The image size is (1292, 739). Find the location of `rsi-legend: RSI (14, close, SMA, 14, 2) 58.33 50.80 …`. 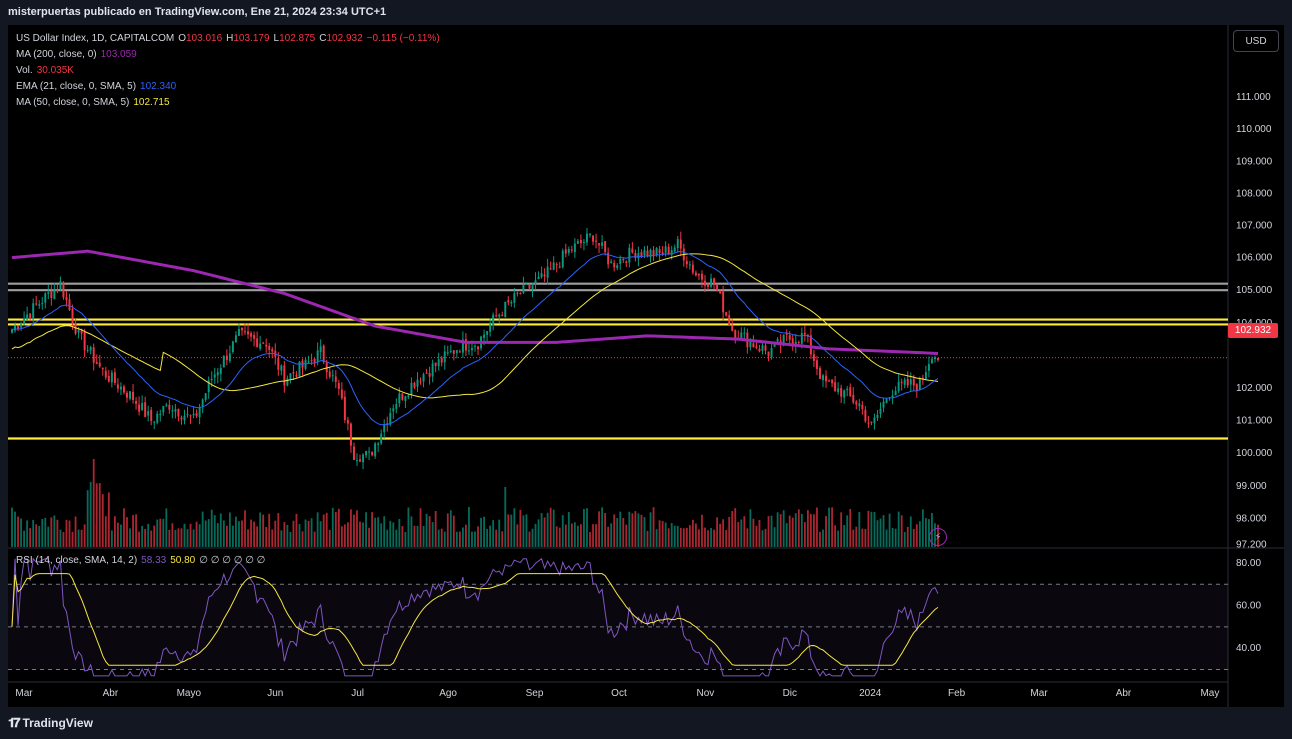

rsi-legend: RSI (14, close, SMA, 14, 2) 58.33 50.80 … is located at coordinates (140, 560).